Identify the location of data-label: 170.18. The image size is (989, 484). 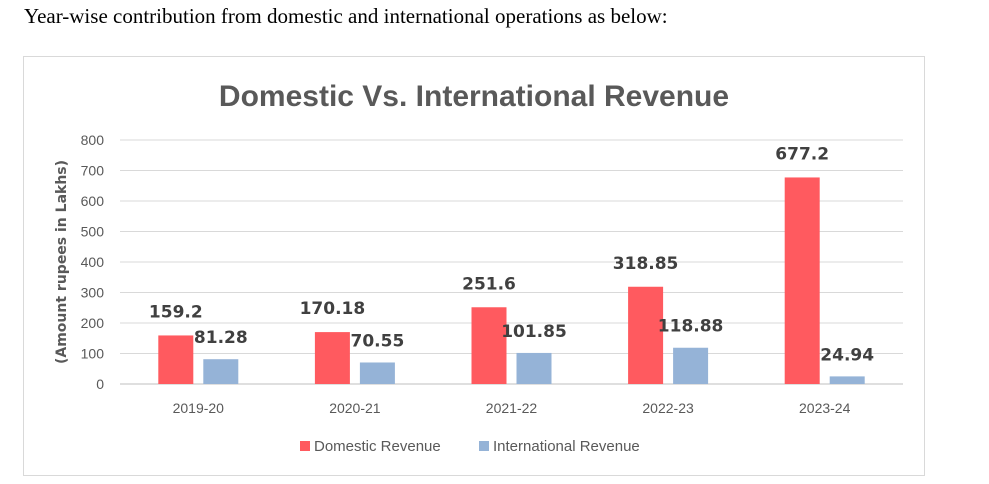
(333, 309).